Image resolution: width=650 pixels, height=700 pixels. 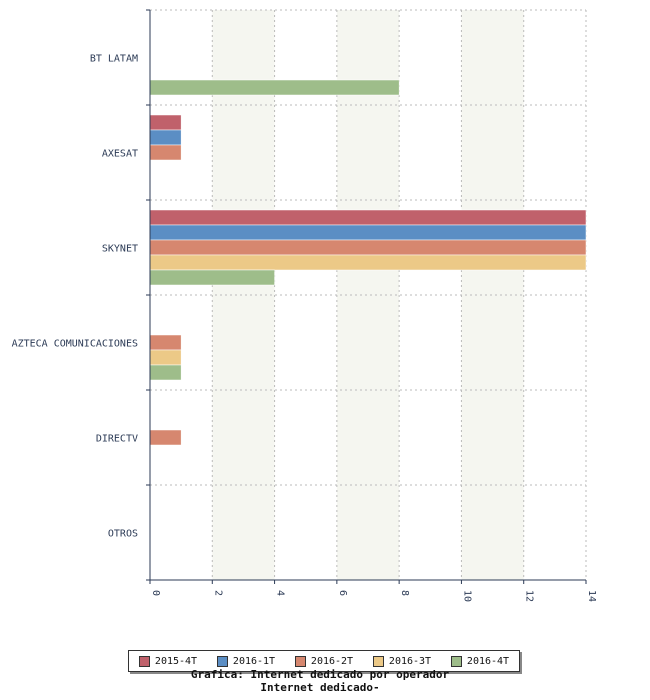 What do you see at coordinates (165, 357) in the screenshot?
I see `bar-2016-3t-azteca-comunicaciones` at bounding box center [165, 357].